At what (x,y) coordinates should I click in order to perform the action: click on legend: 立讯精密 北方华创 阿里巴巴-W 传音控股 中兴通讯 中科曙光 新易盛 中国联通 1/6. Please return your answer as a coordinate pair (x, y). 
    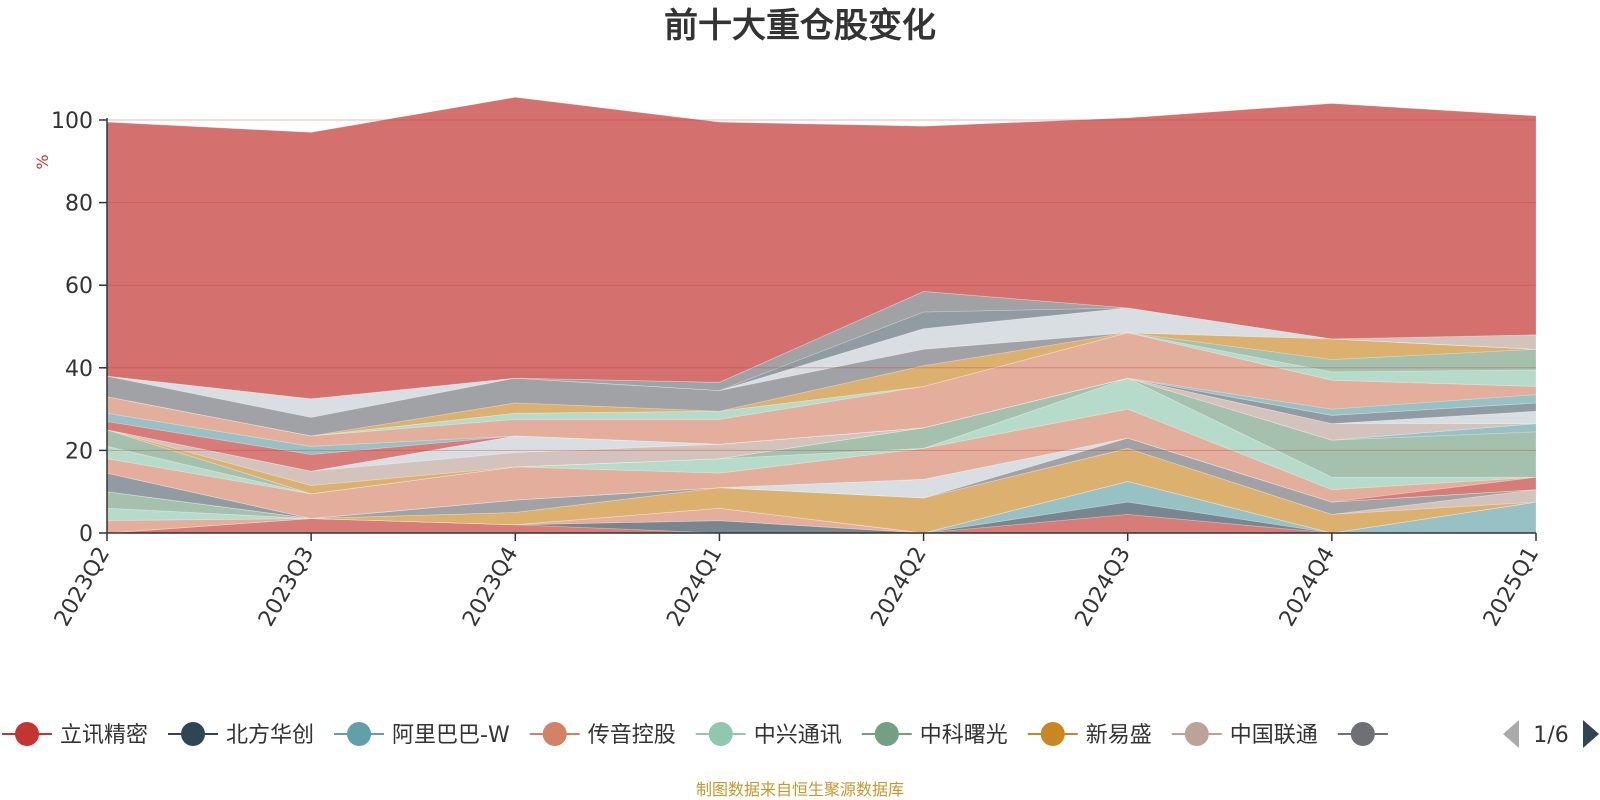
    Looking at the image, I should click on (800, 734).